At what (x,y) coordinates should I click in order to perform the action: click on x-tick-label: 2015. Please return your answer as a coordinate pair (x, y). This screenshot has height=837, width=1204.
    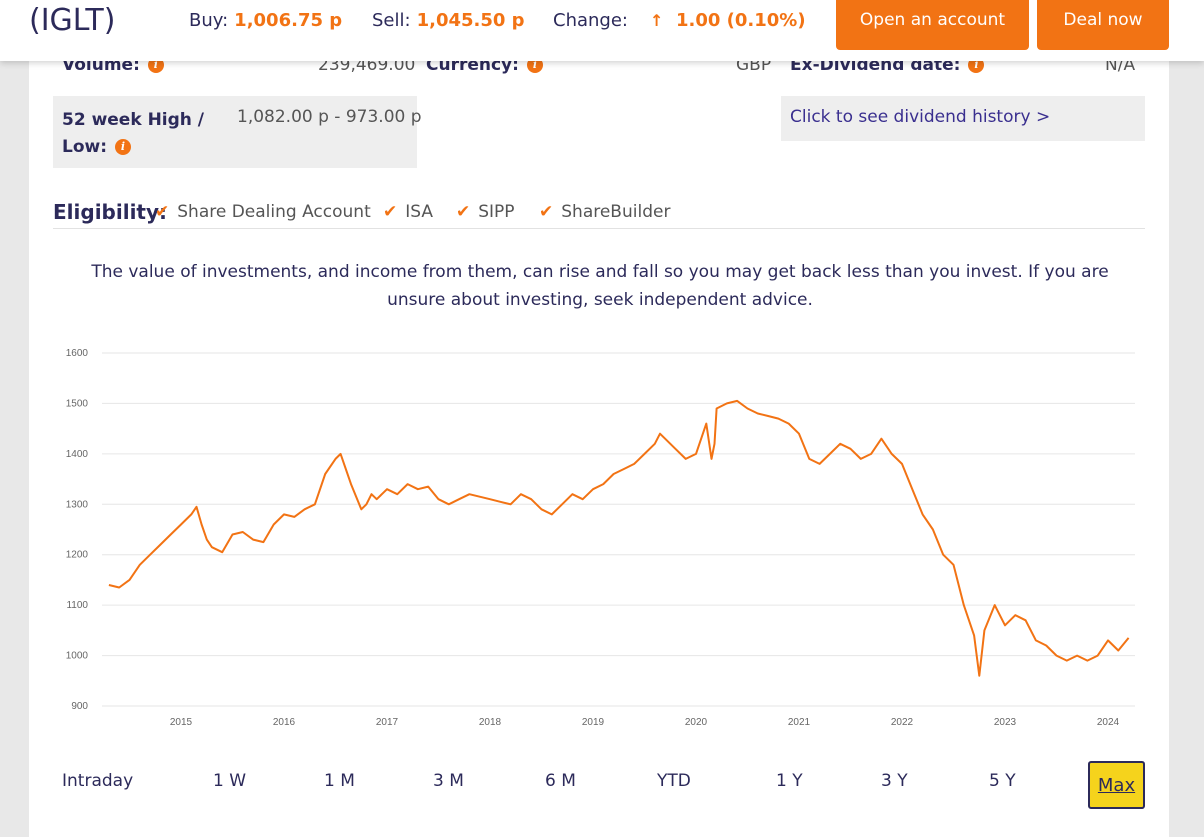
    Looking at the image, I should click on (181, 722).